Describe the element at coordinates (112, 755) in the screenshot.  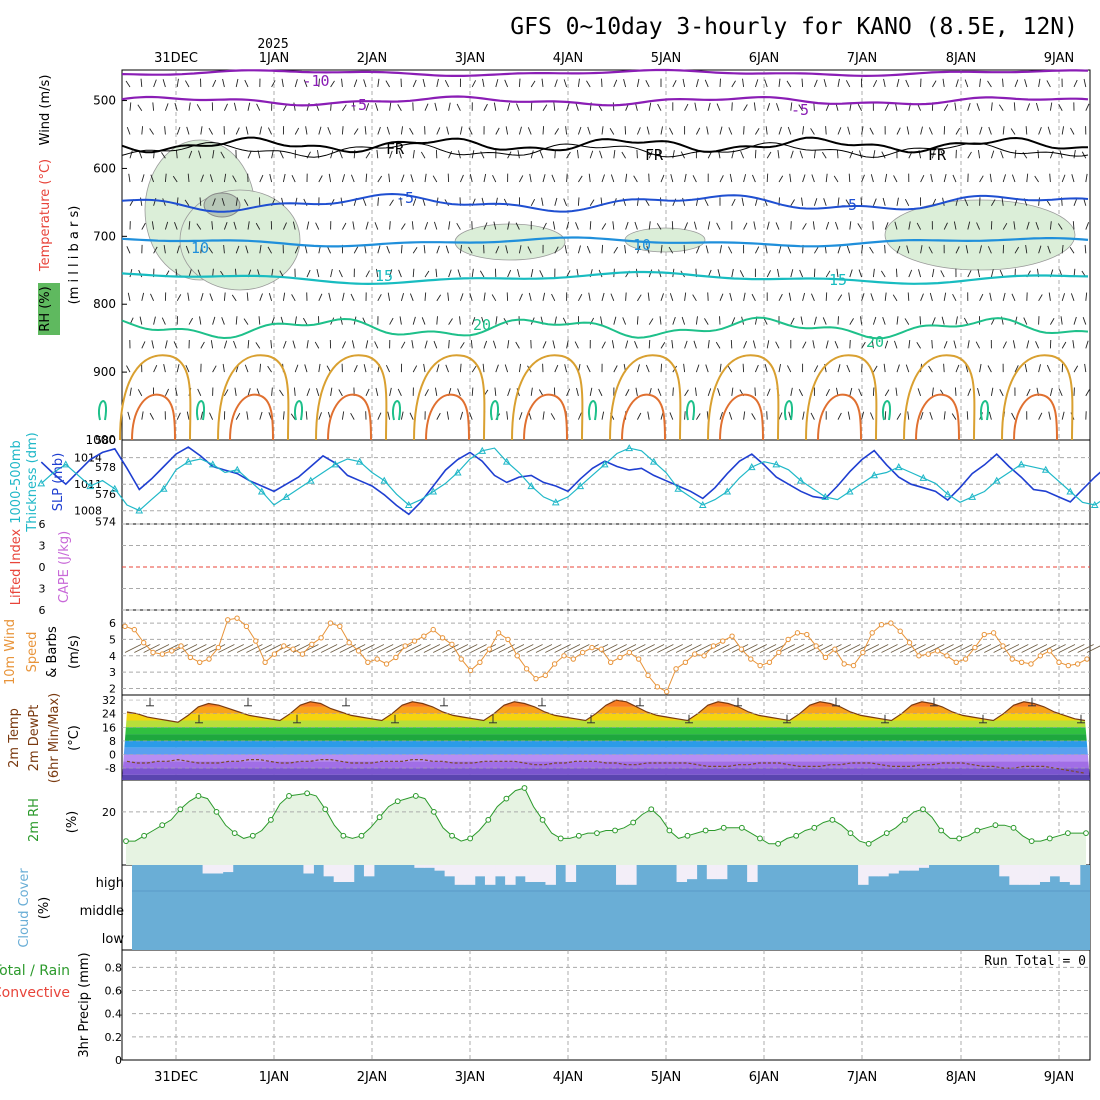
I see `t2m-tick-label: 0` at that location.